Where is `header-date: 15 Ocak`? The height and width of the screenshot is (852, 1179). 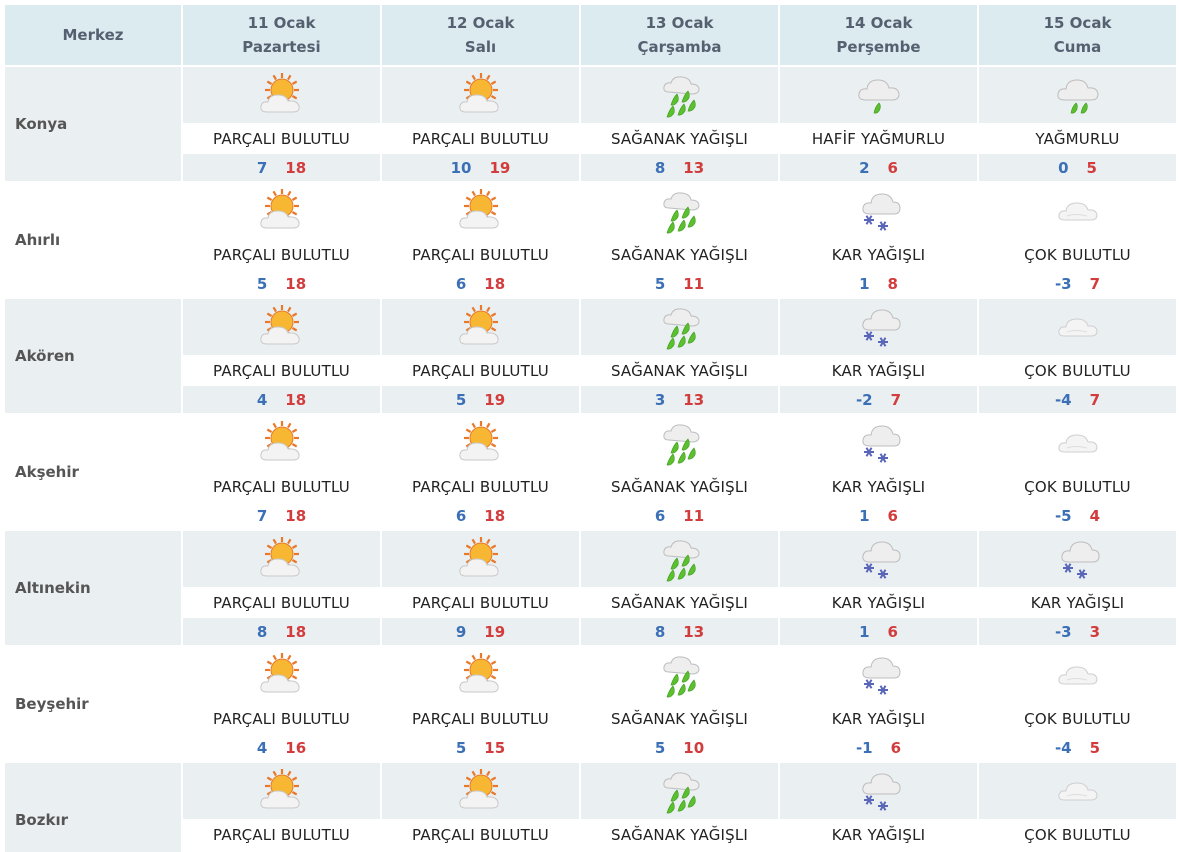
header-date: 15 Ocak is located at coordinates (1077, 23).